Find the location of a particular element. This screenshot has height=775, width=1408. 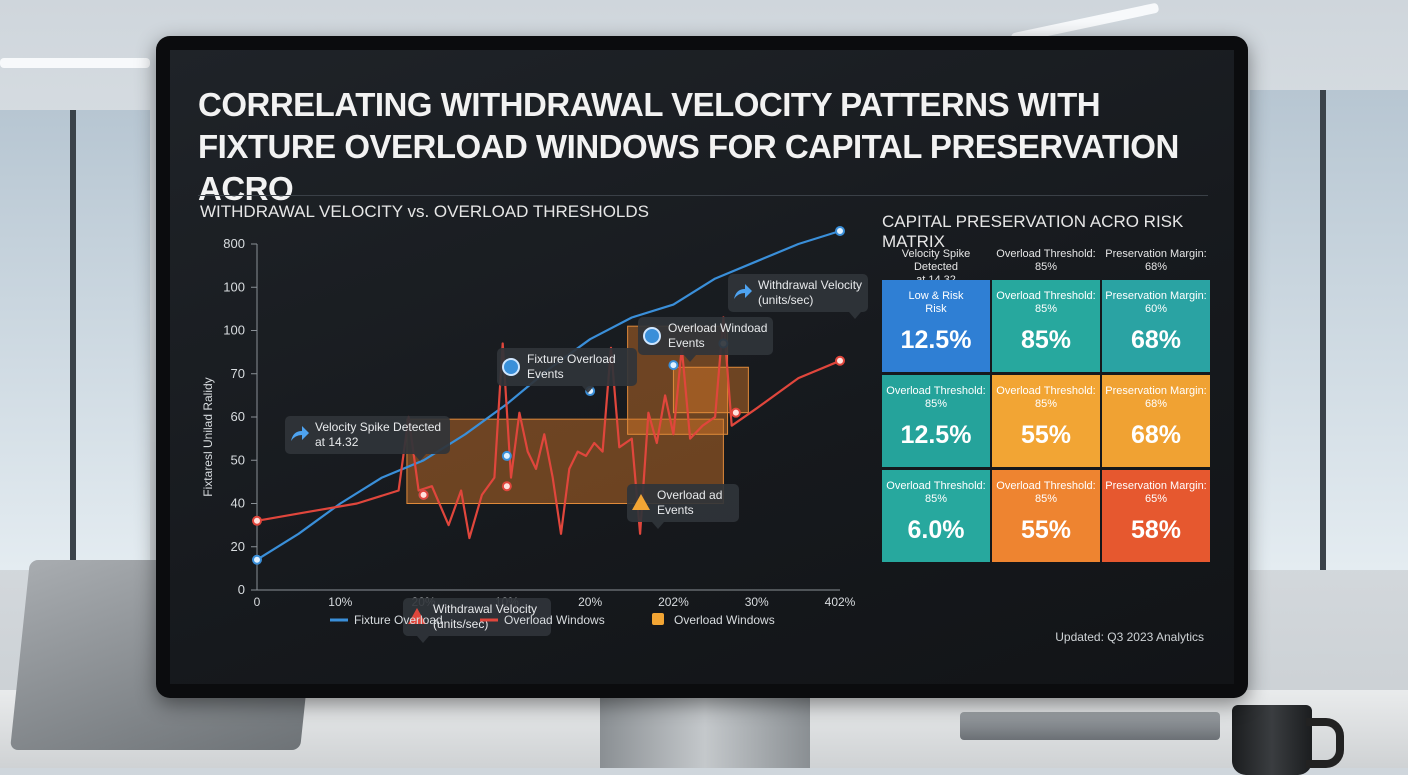

x-tick-label: 402% is located at coordinates (840, 602).